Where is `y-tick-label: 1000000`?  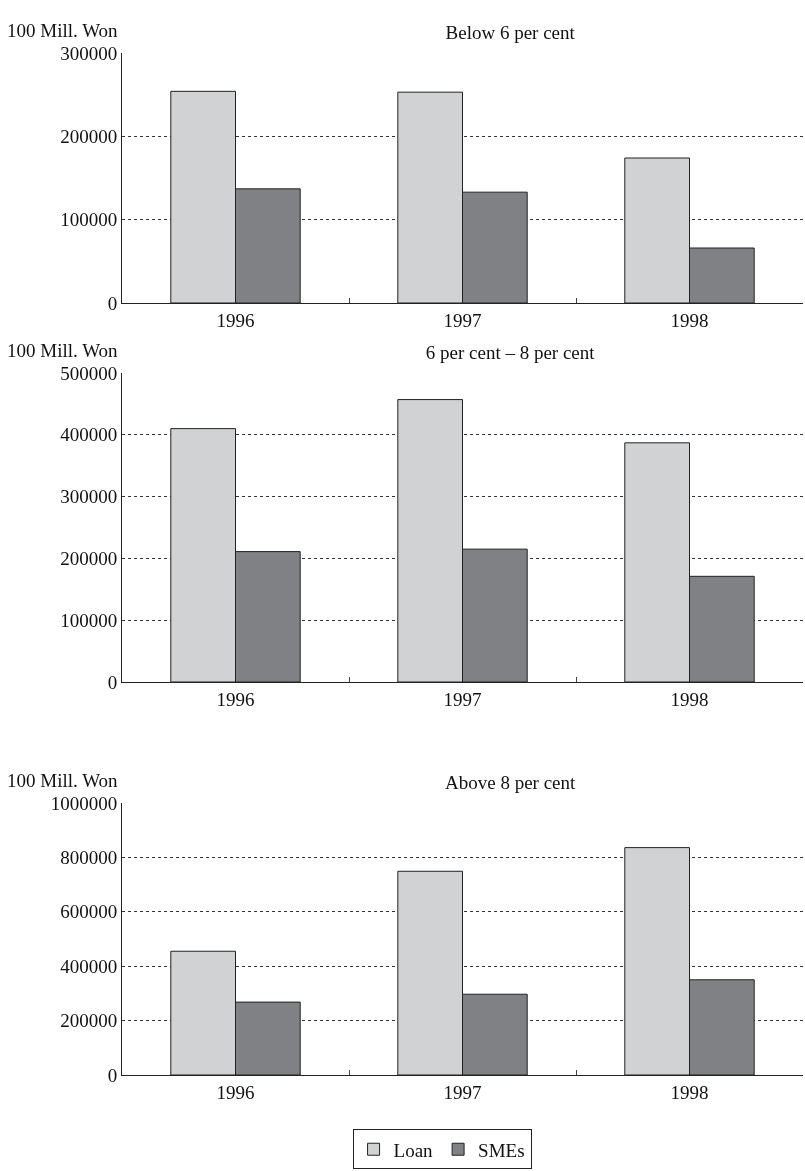 y-tick-label: 1000000 is located at coordinates (84, 803).